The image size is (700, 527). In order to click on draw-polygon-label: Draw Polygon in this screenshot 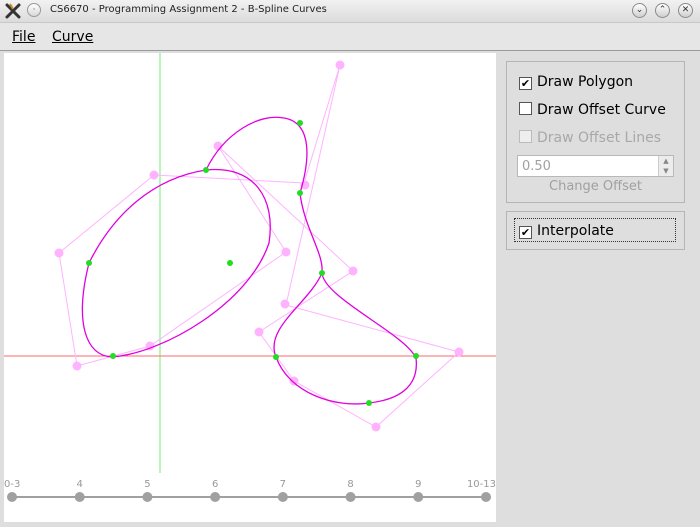, I will do `click(585, 82)`.